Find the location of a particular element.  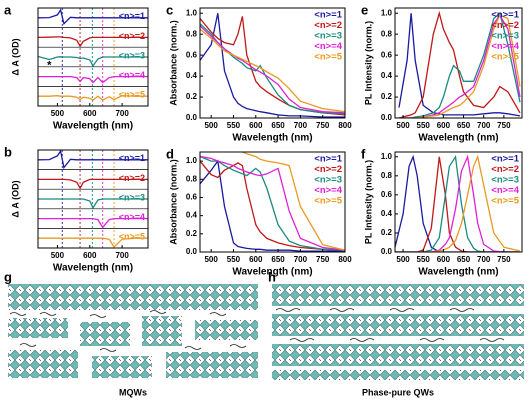

y-axis-label: Δ A (OD) is located at coordinates (15, 56).